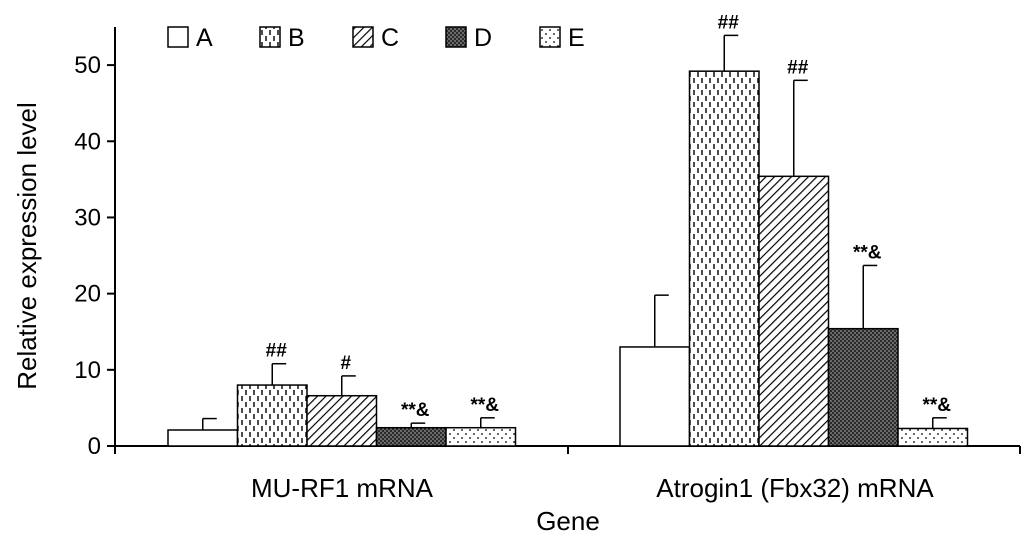  Describe the element at coordinates (342, 488) in the screenshot. I see `category-label-murf1: MU-RF1 mRNA` at that location.